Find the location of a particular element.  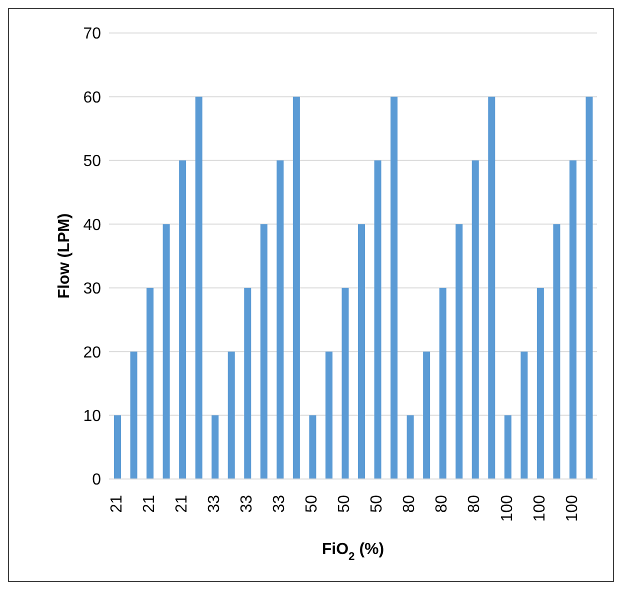

y-axis-title: Flow (LPM) is located at coordinates (64, 256).